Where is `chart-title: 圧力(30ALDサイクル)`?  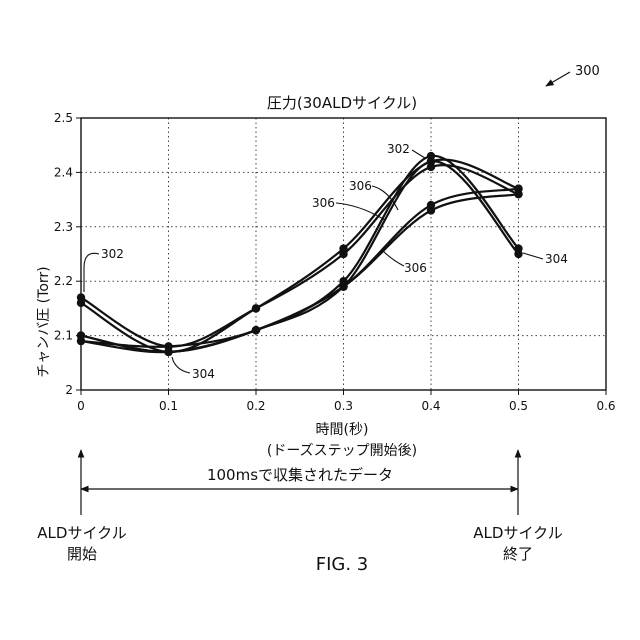 chart-title: 圧力(30ALDサイクル) is located at coordinates (342, 103).